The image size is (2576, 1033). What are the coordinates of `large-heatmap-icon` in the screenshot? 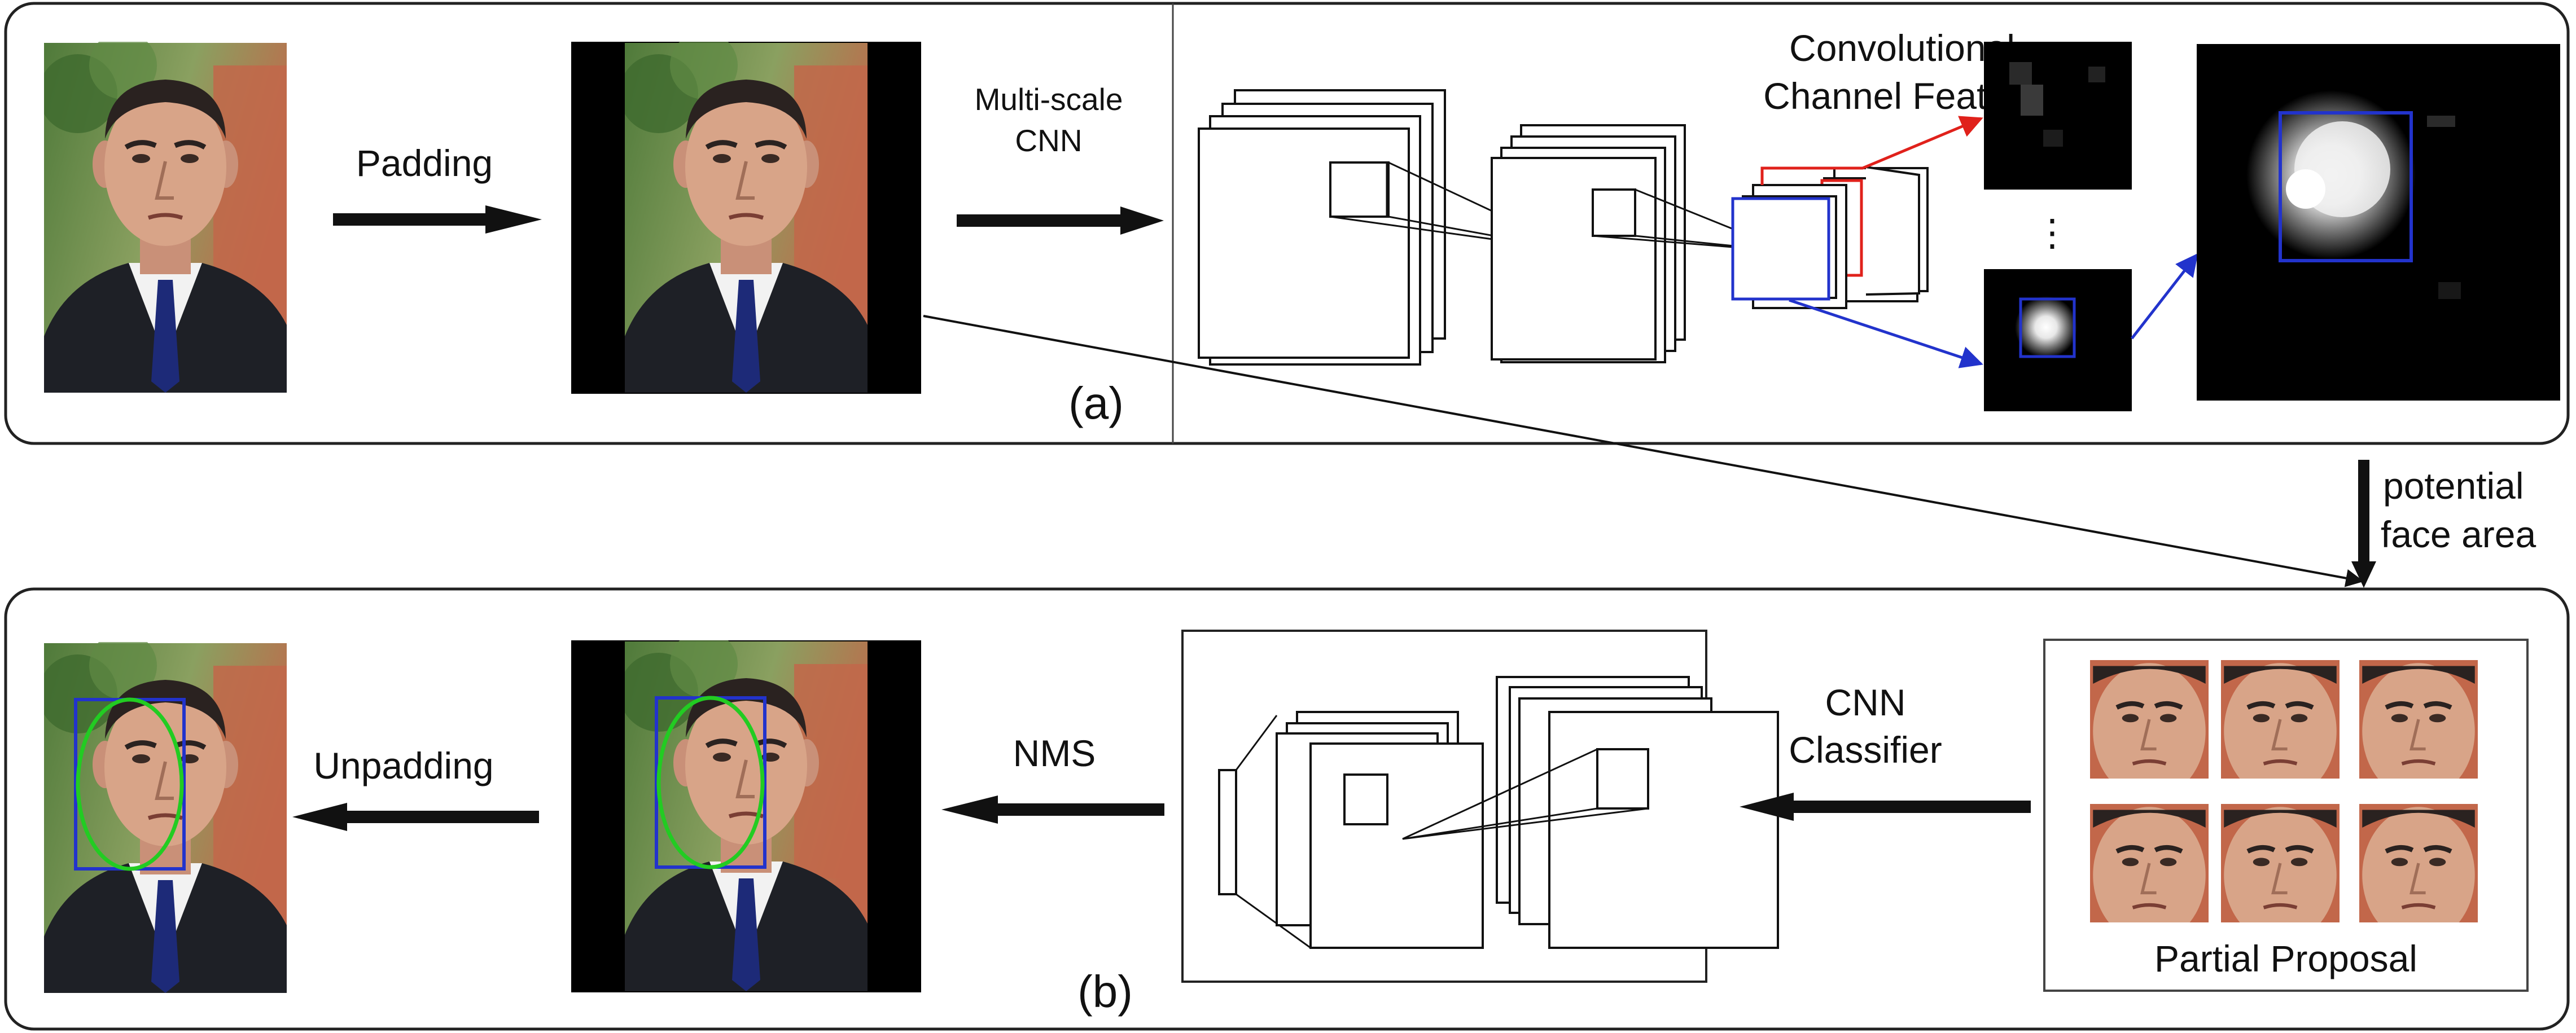 It's located at (2378, 222).